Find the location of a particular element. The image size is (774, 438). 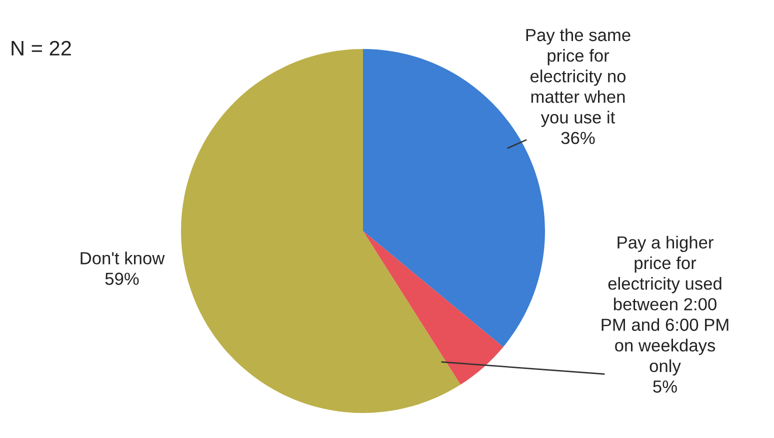

data-label: 59% is located at coordinates (122, 278).